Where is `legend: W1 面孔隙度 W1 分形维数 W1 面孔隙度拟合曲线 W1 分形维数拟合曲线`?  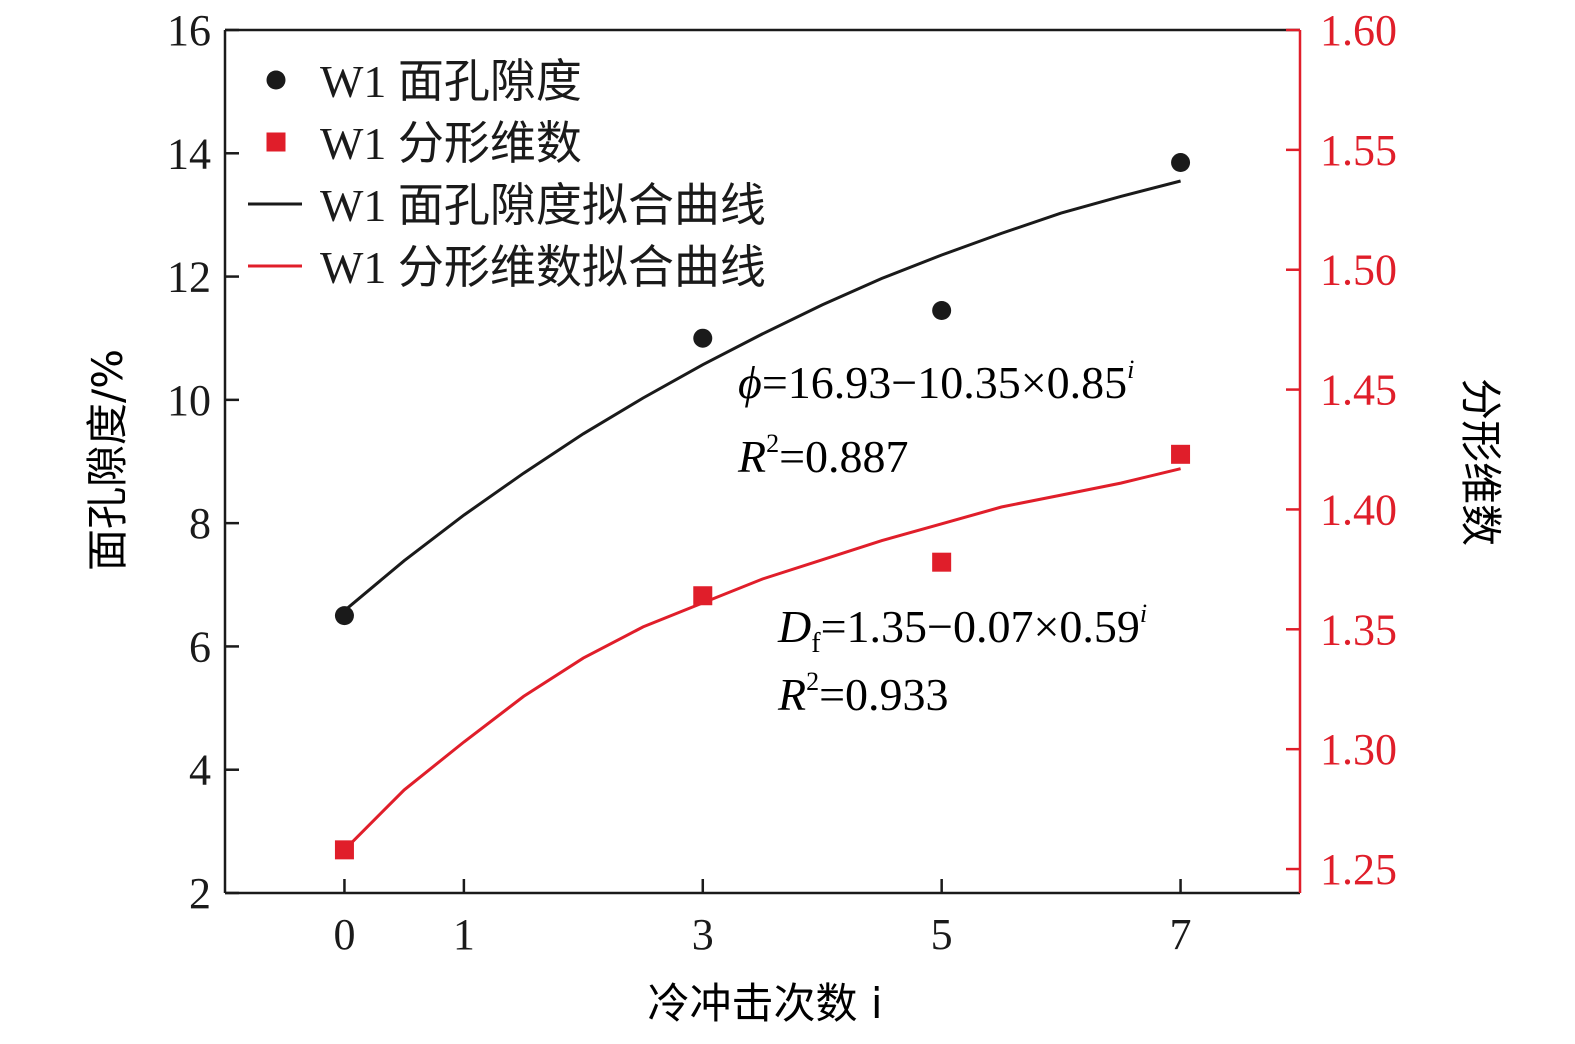 legend: W1 面孔隙度 W1 分形维数 W1 面孔隙度拟合曲线 W1 分形维数拟合曲线 is located at coordinates (507, 174).